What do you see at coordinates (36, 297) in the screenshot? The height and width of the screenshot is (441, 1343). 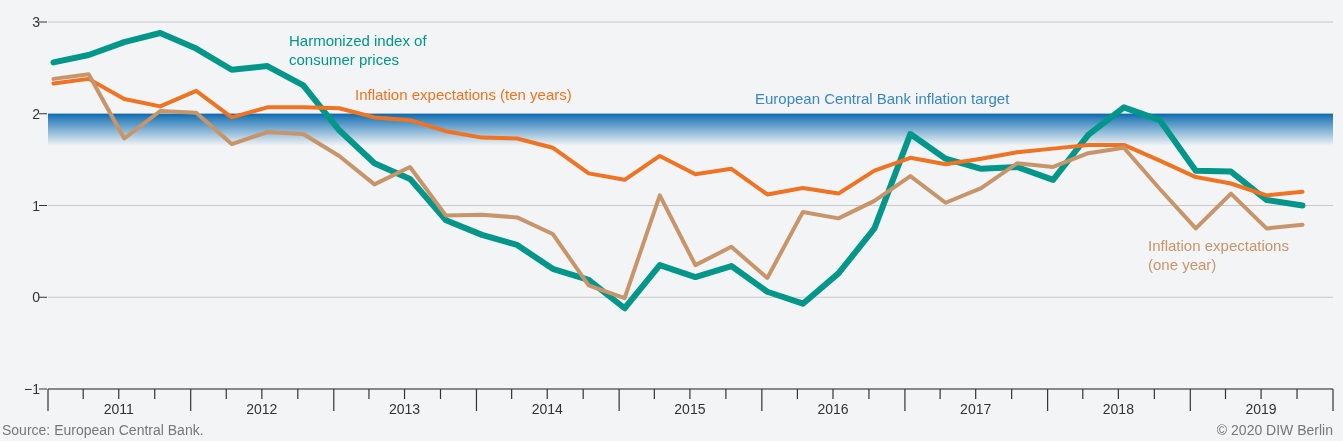 I see `y-tick-label: 0` at bounding box center [36, 297].